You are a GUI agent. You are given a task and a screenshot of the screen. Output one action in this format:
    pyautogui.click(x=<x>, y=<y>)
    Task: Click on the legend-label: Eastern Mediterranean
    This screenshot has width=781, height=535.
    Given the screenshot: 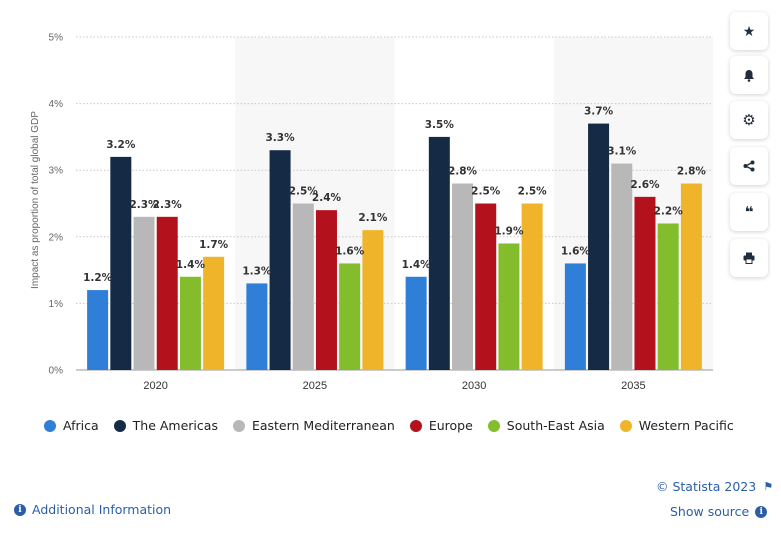 What is the action you would take?
    pyautogui.click(x=323, y=425)
    